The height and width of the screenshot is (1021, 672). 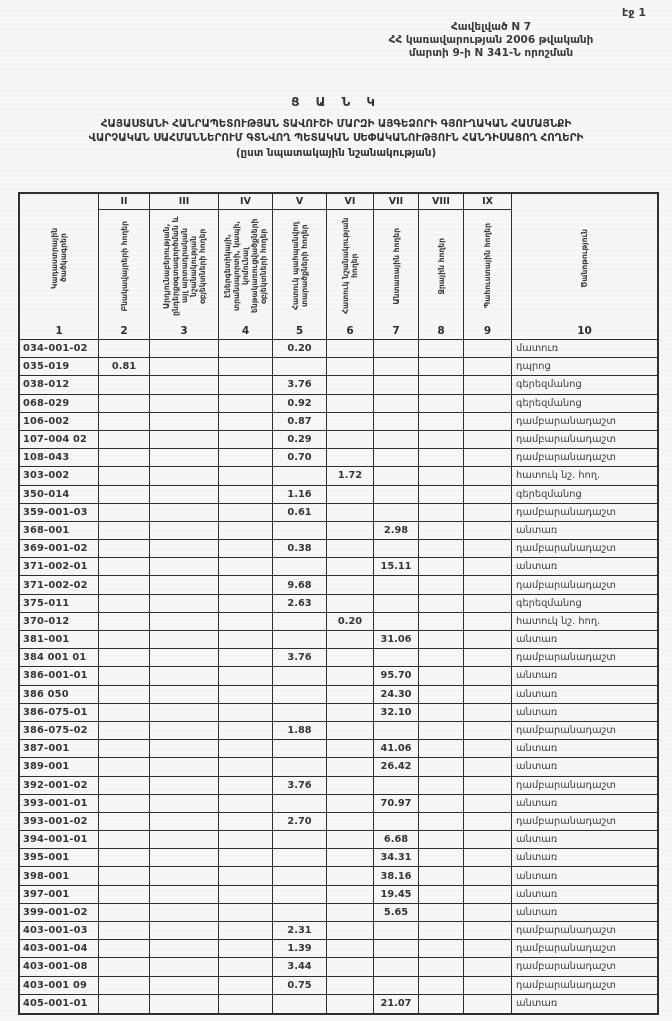 What do you see at coordinates (338, 822) in the screenshot?
I see `table-row: 393-001-02 2.70 դամբարանադաշտ` at bounding box center [338, 822].